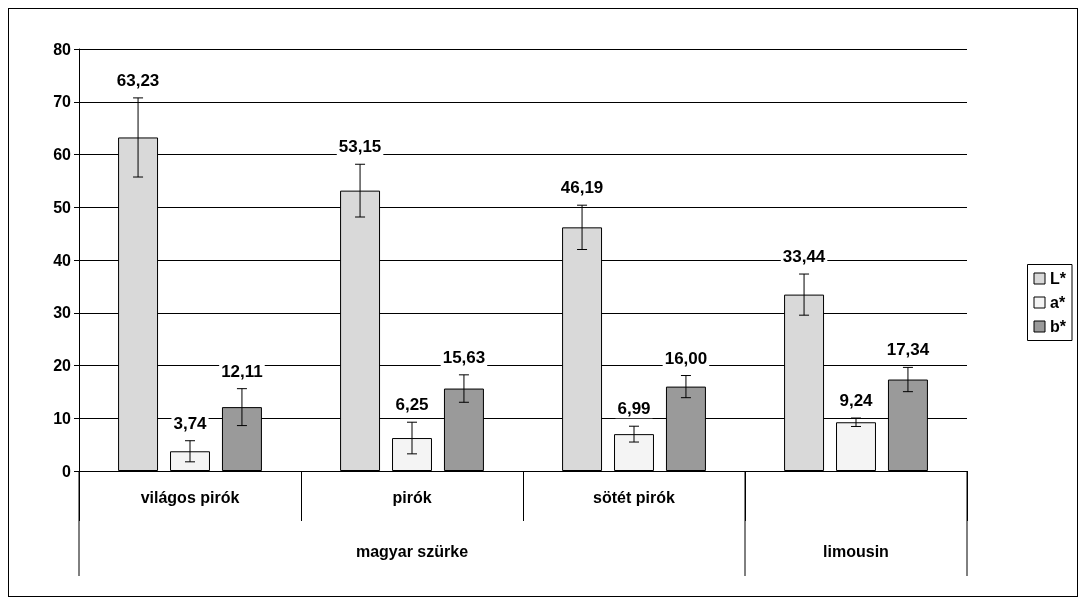  I want to click on data-label: 33,44, so click(804, 257).